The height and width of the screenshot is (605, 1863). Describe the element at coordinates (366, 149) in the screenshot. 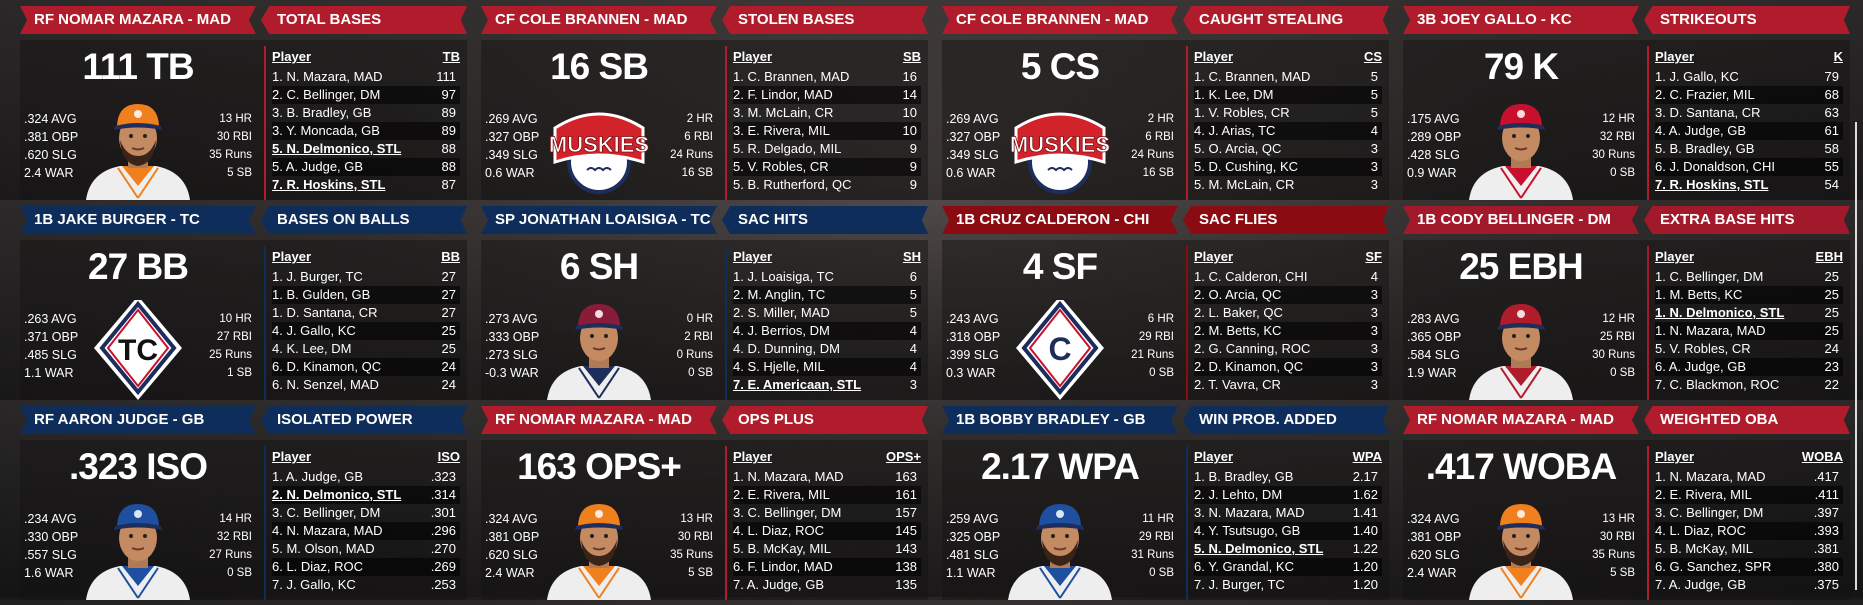

I see `leader-row: 5. N. Delmonico, STL 88` at that location.